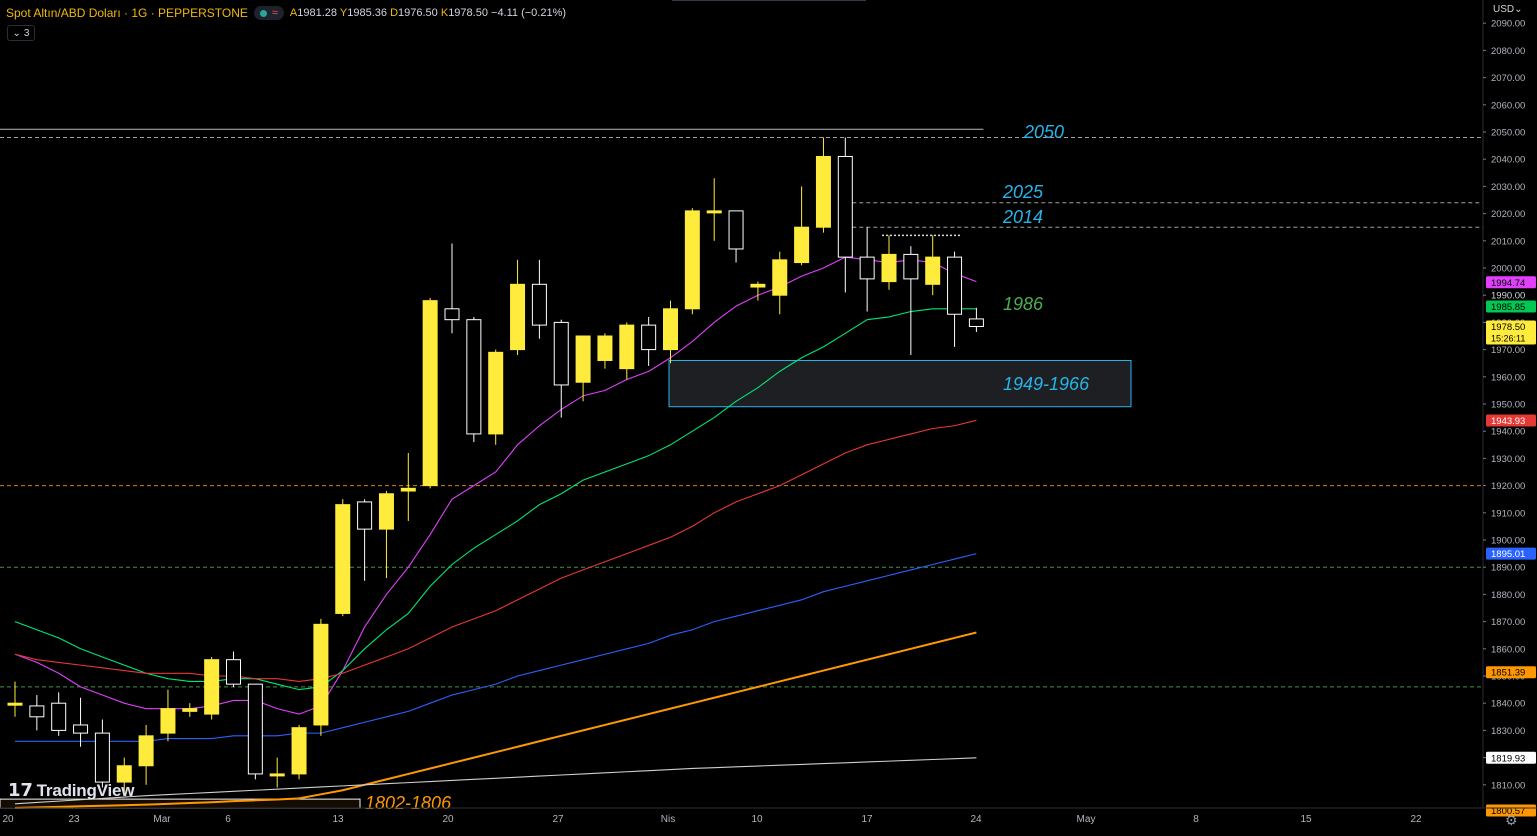 The height and width of the screenshot is (836, 1537). What do you see at coordinates (1508, 269) in the screenshot?
I see `price-tick-label: 2000.00` at bounding box center [1508, 269].